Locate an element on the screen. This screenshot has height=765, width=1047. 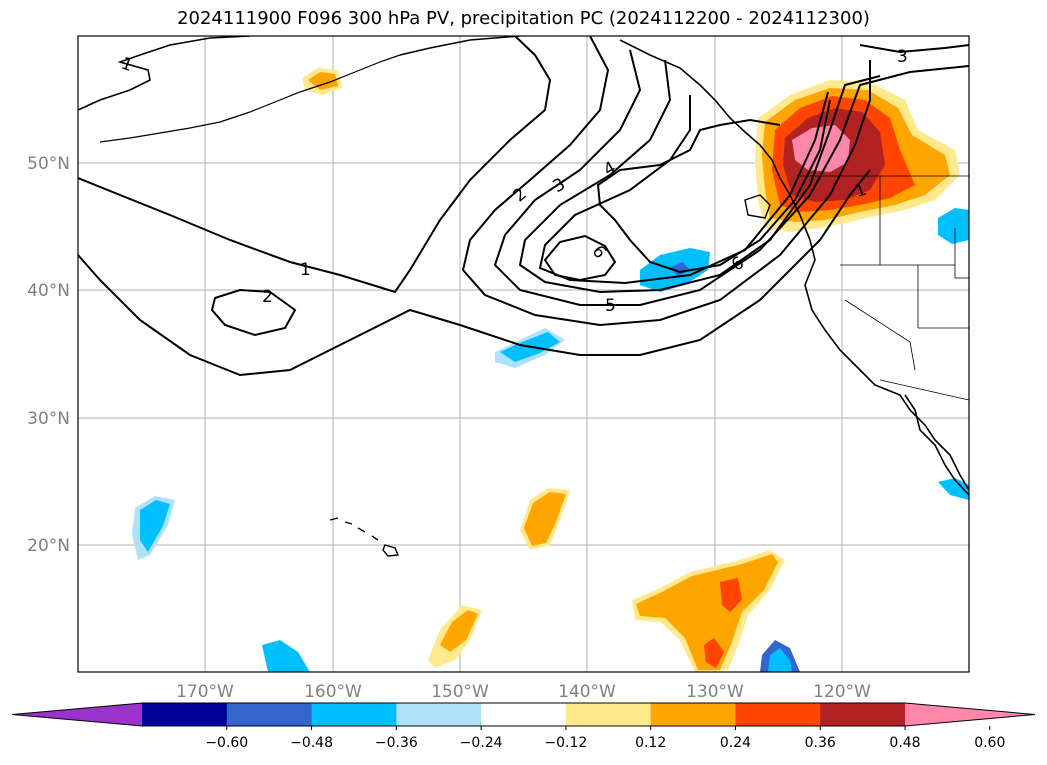
colorbar-tick-label: 0.36 is located at coordinates (820, 743).